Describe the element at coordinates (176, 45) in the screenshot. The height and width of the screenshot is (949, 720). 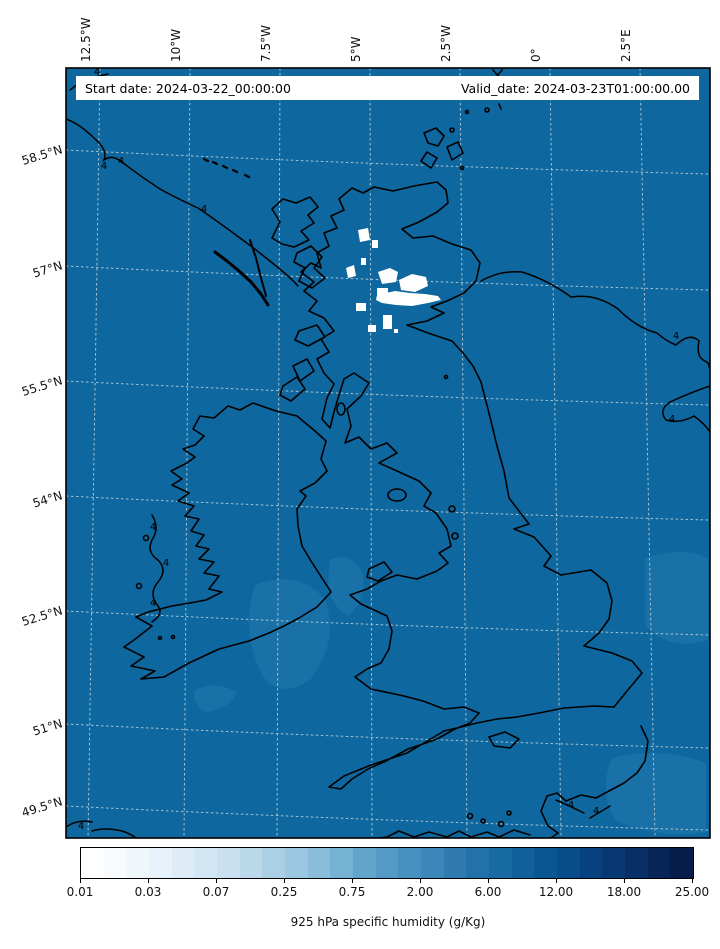
I see `longitude-label-1: 10°W` at that location.